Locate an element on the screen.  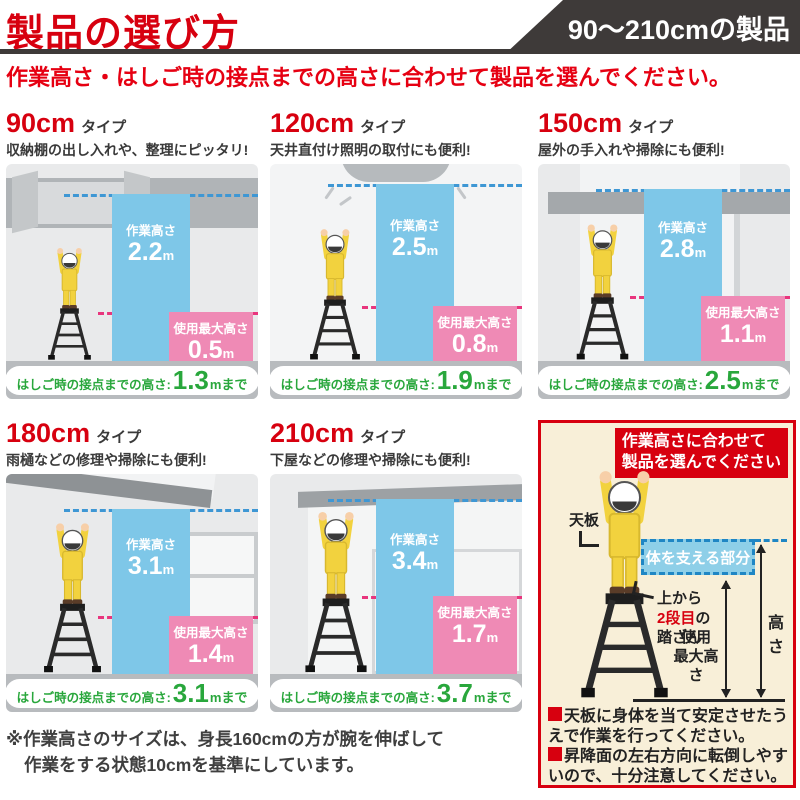
max-height-box: 使用最大高さ 0.5m is located at coordinates (211, 338).